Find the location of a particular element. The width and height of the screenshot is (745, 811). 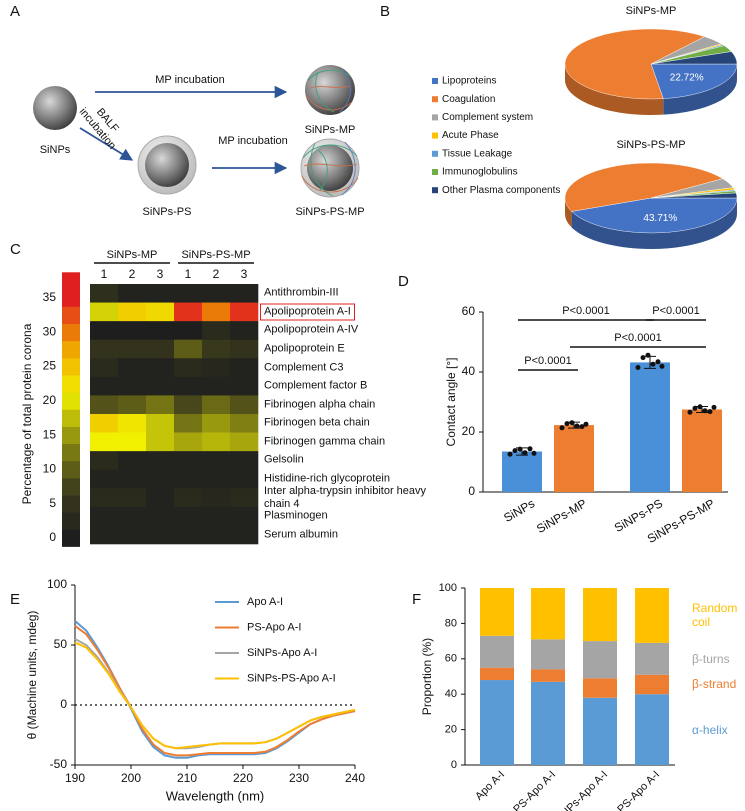

y-axis-label: θ (Machine units, mdeg) is located at coordinates (32, 675).